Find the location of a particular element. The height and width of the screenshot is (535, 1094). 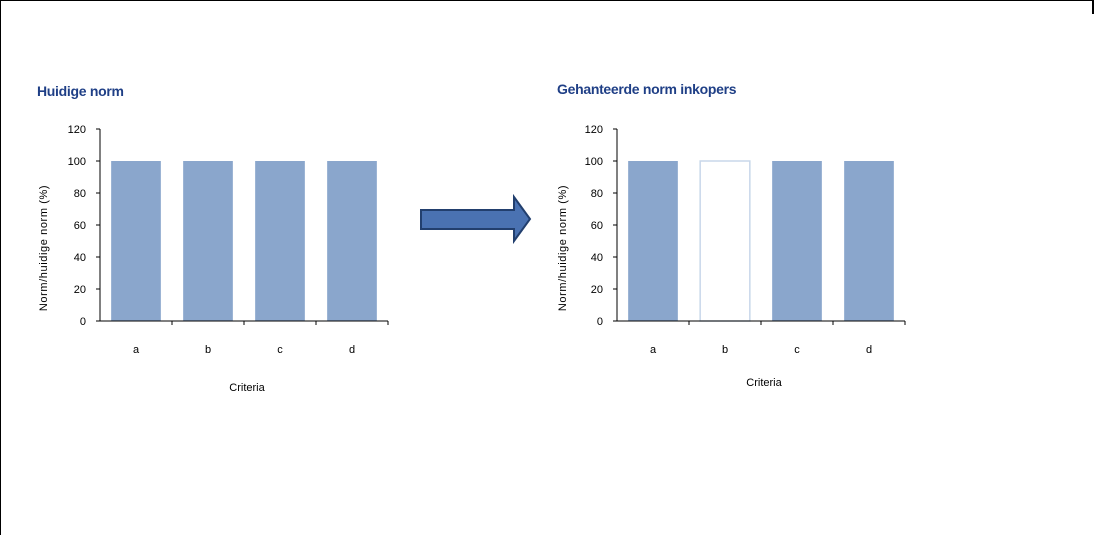

left-x-tick-label: c is located at coordinates (280, 350).